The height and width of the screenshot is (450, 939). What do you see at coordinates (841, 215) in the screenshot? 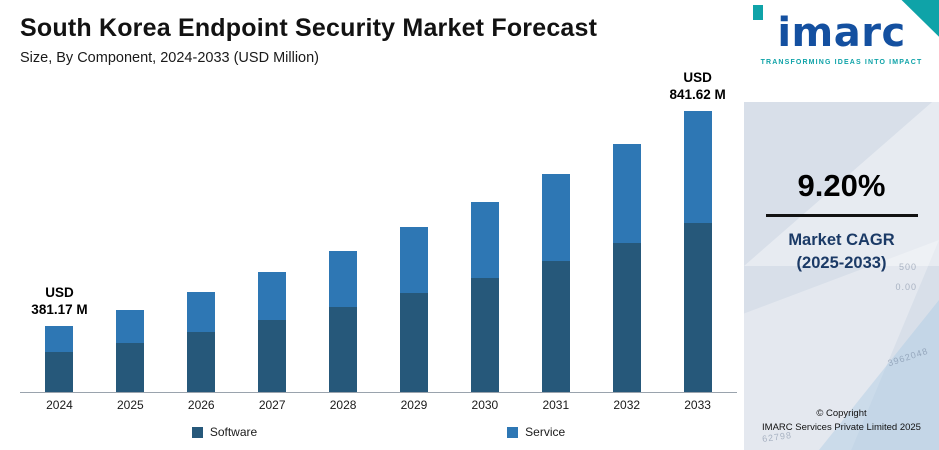
I see `cagr-divider` at bounding box center [841, 215].